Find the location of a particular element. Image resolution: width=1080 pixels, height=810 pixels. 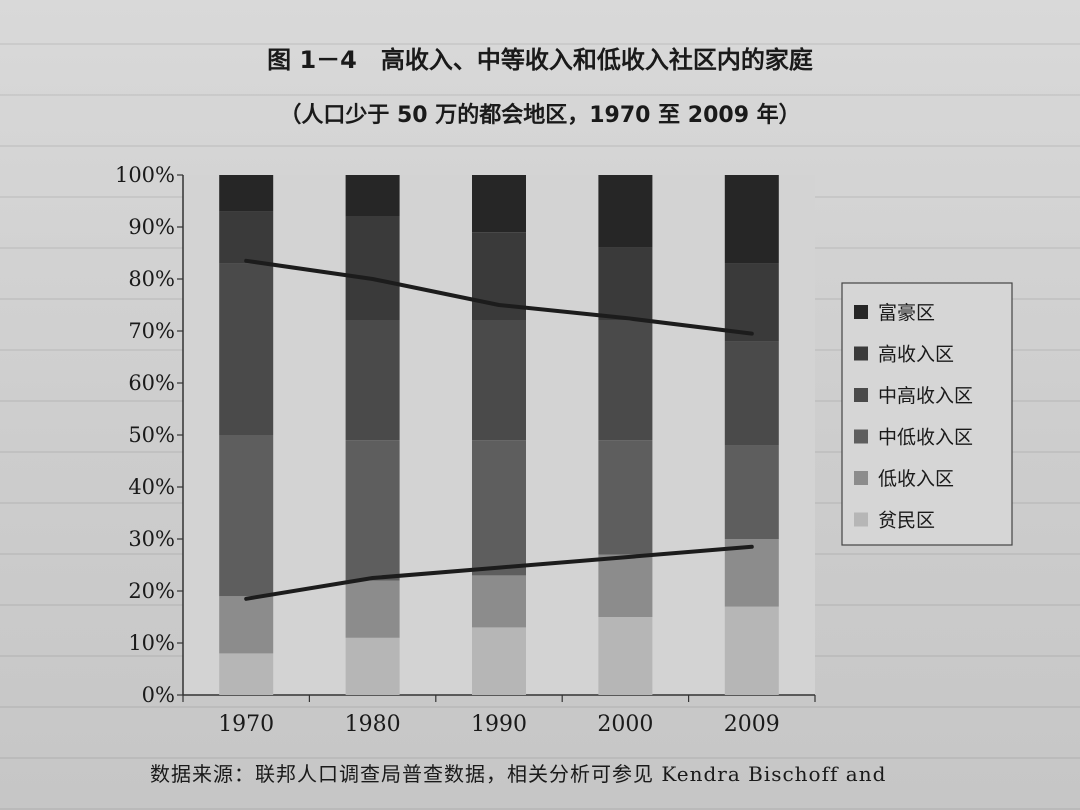

y-tick-label: 70% is located at coordinates (151, 331).